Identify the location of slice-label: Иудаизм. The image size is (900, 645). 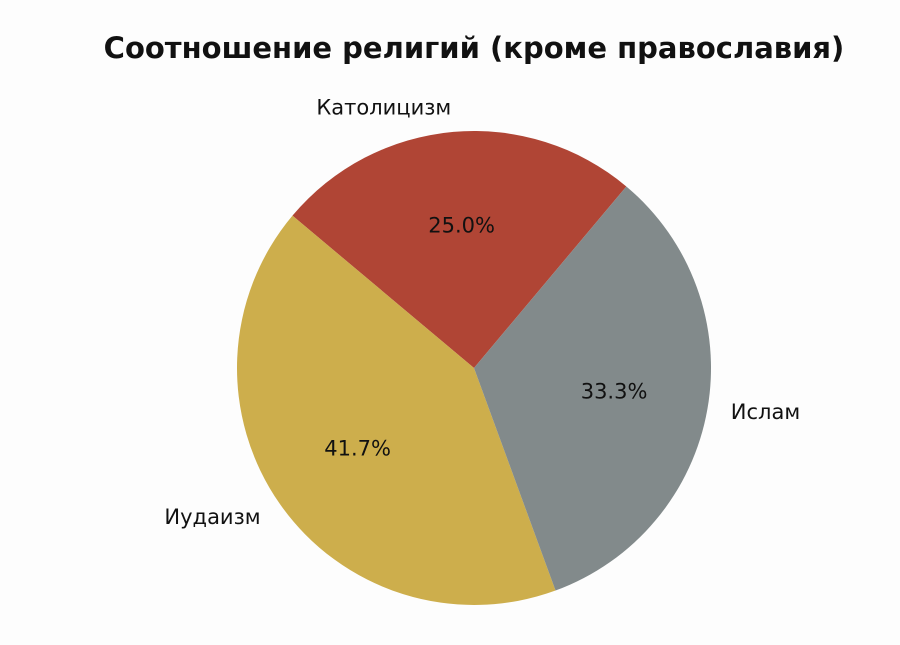
(212, 517).